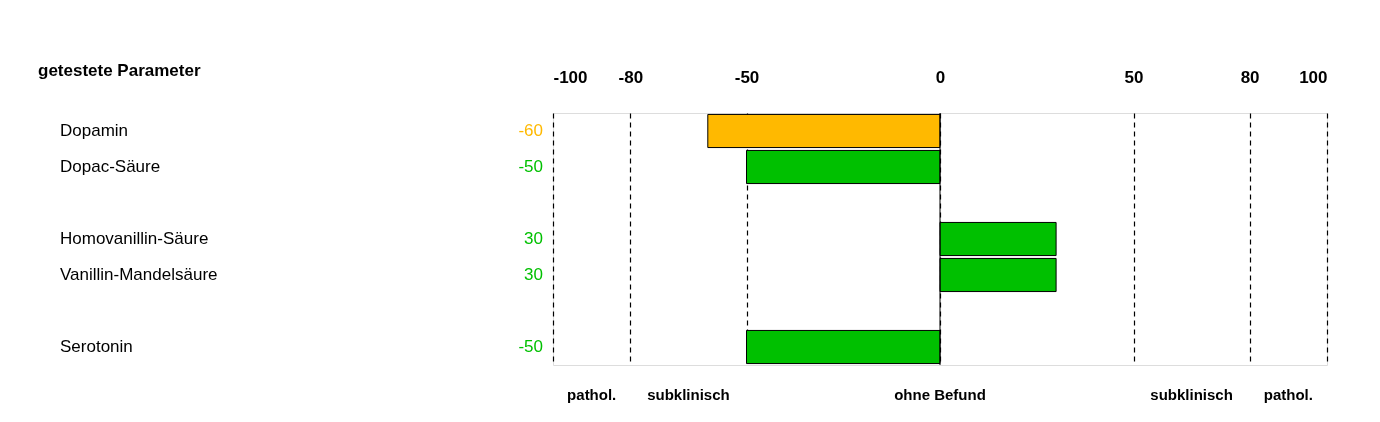 The height and width of the screenshot is (422, 1380). What do you see at coordinates (1313, 77) in the screenshot?
I see `x2-tick-label: 100` at bounding box center [1313, 77].